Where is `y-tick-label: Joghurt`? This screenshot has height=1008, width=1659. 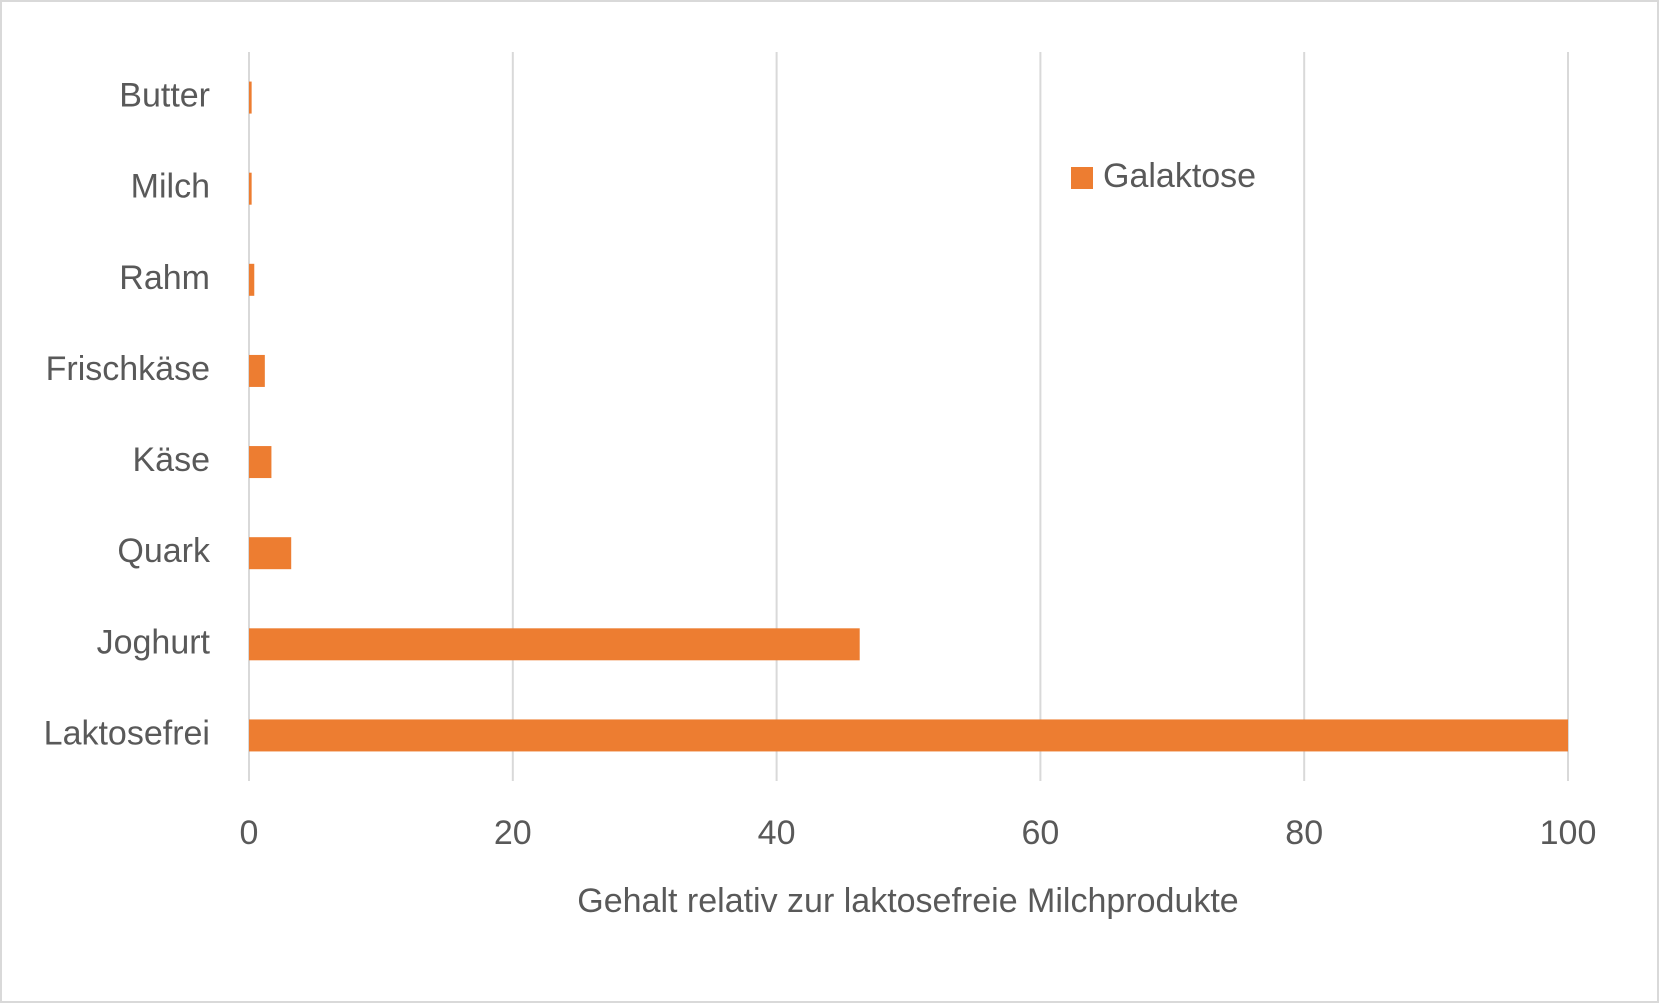 y-tick-label: Joghurt is located at coordinates (154, 642).